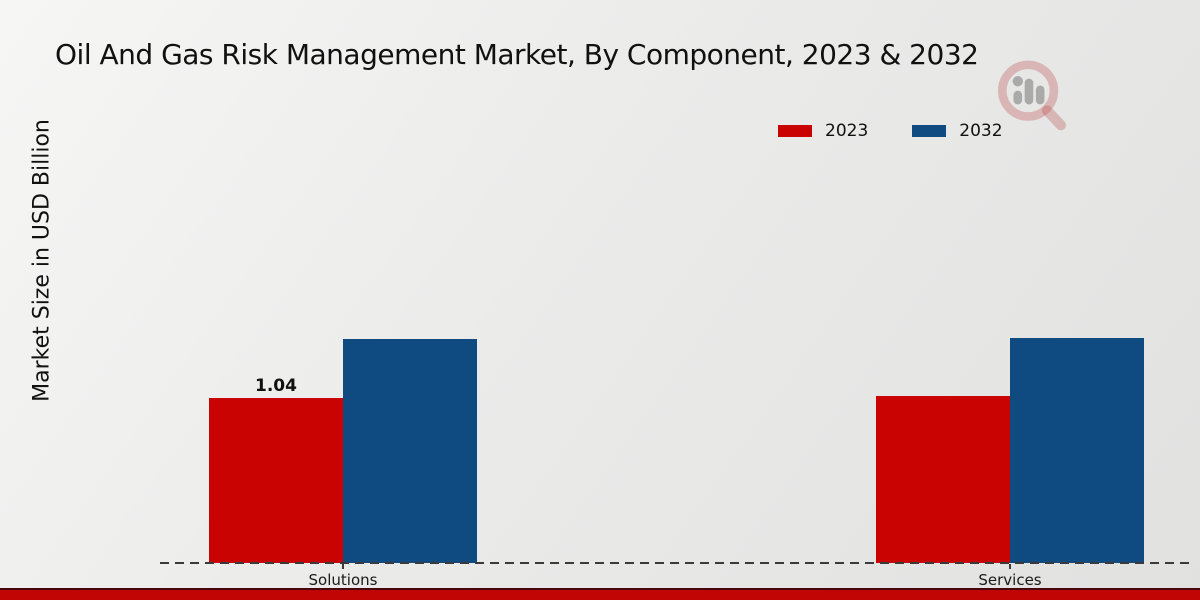 Image resolution: width=1200 pixels, height=600 pixels. What do you see at coordinates (1010, 566) in the screenshot?
I see `x-tick-services` at bounding box center [1010, 566].